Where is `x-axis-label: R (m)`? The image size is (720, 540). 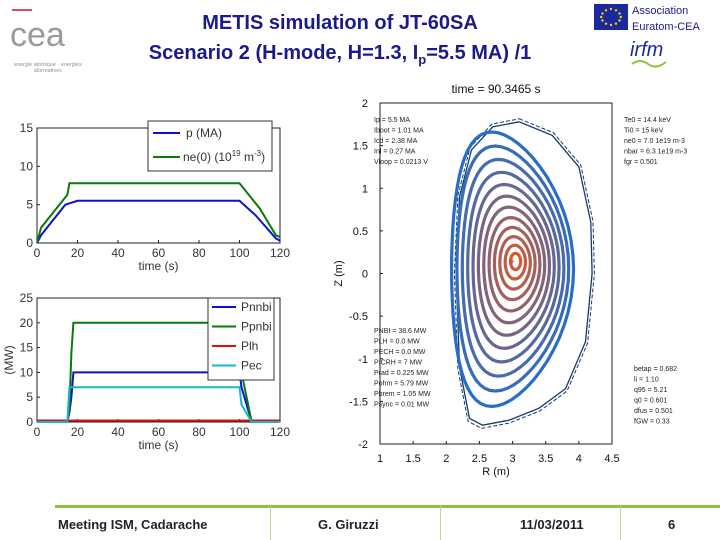 x-axis-label: R (m) is located at coordinates (496, 472).